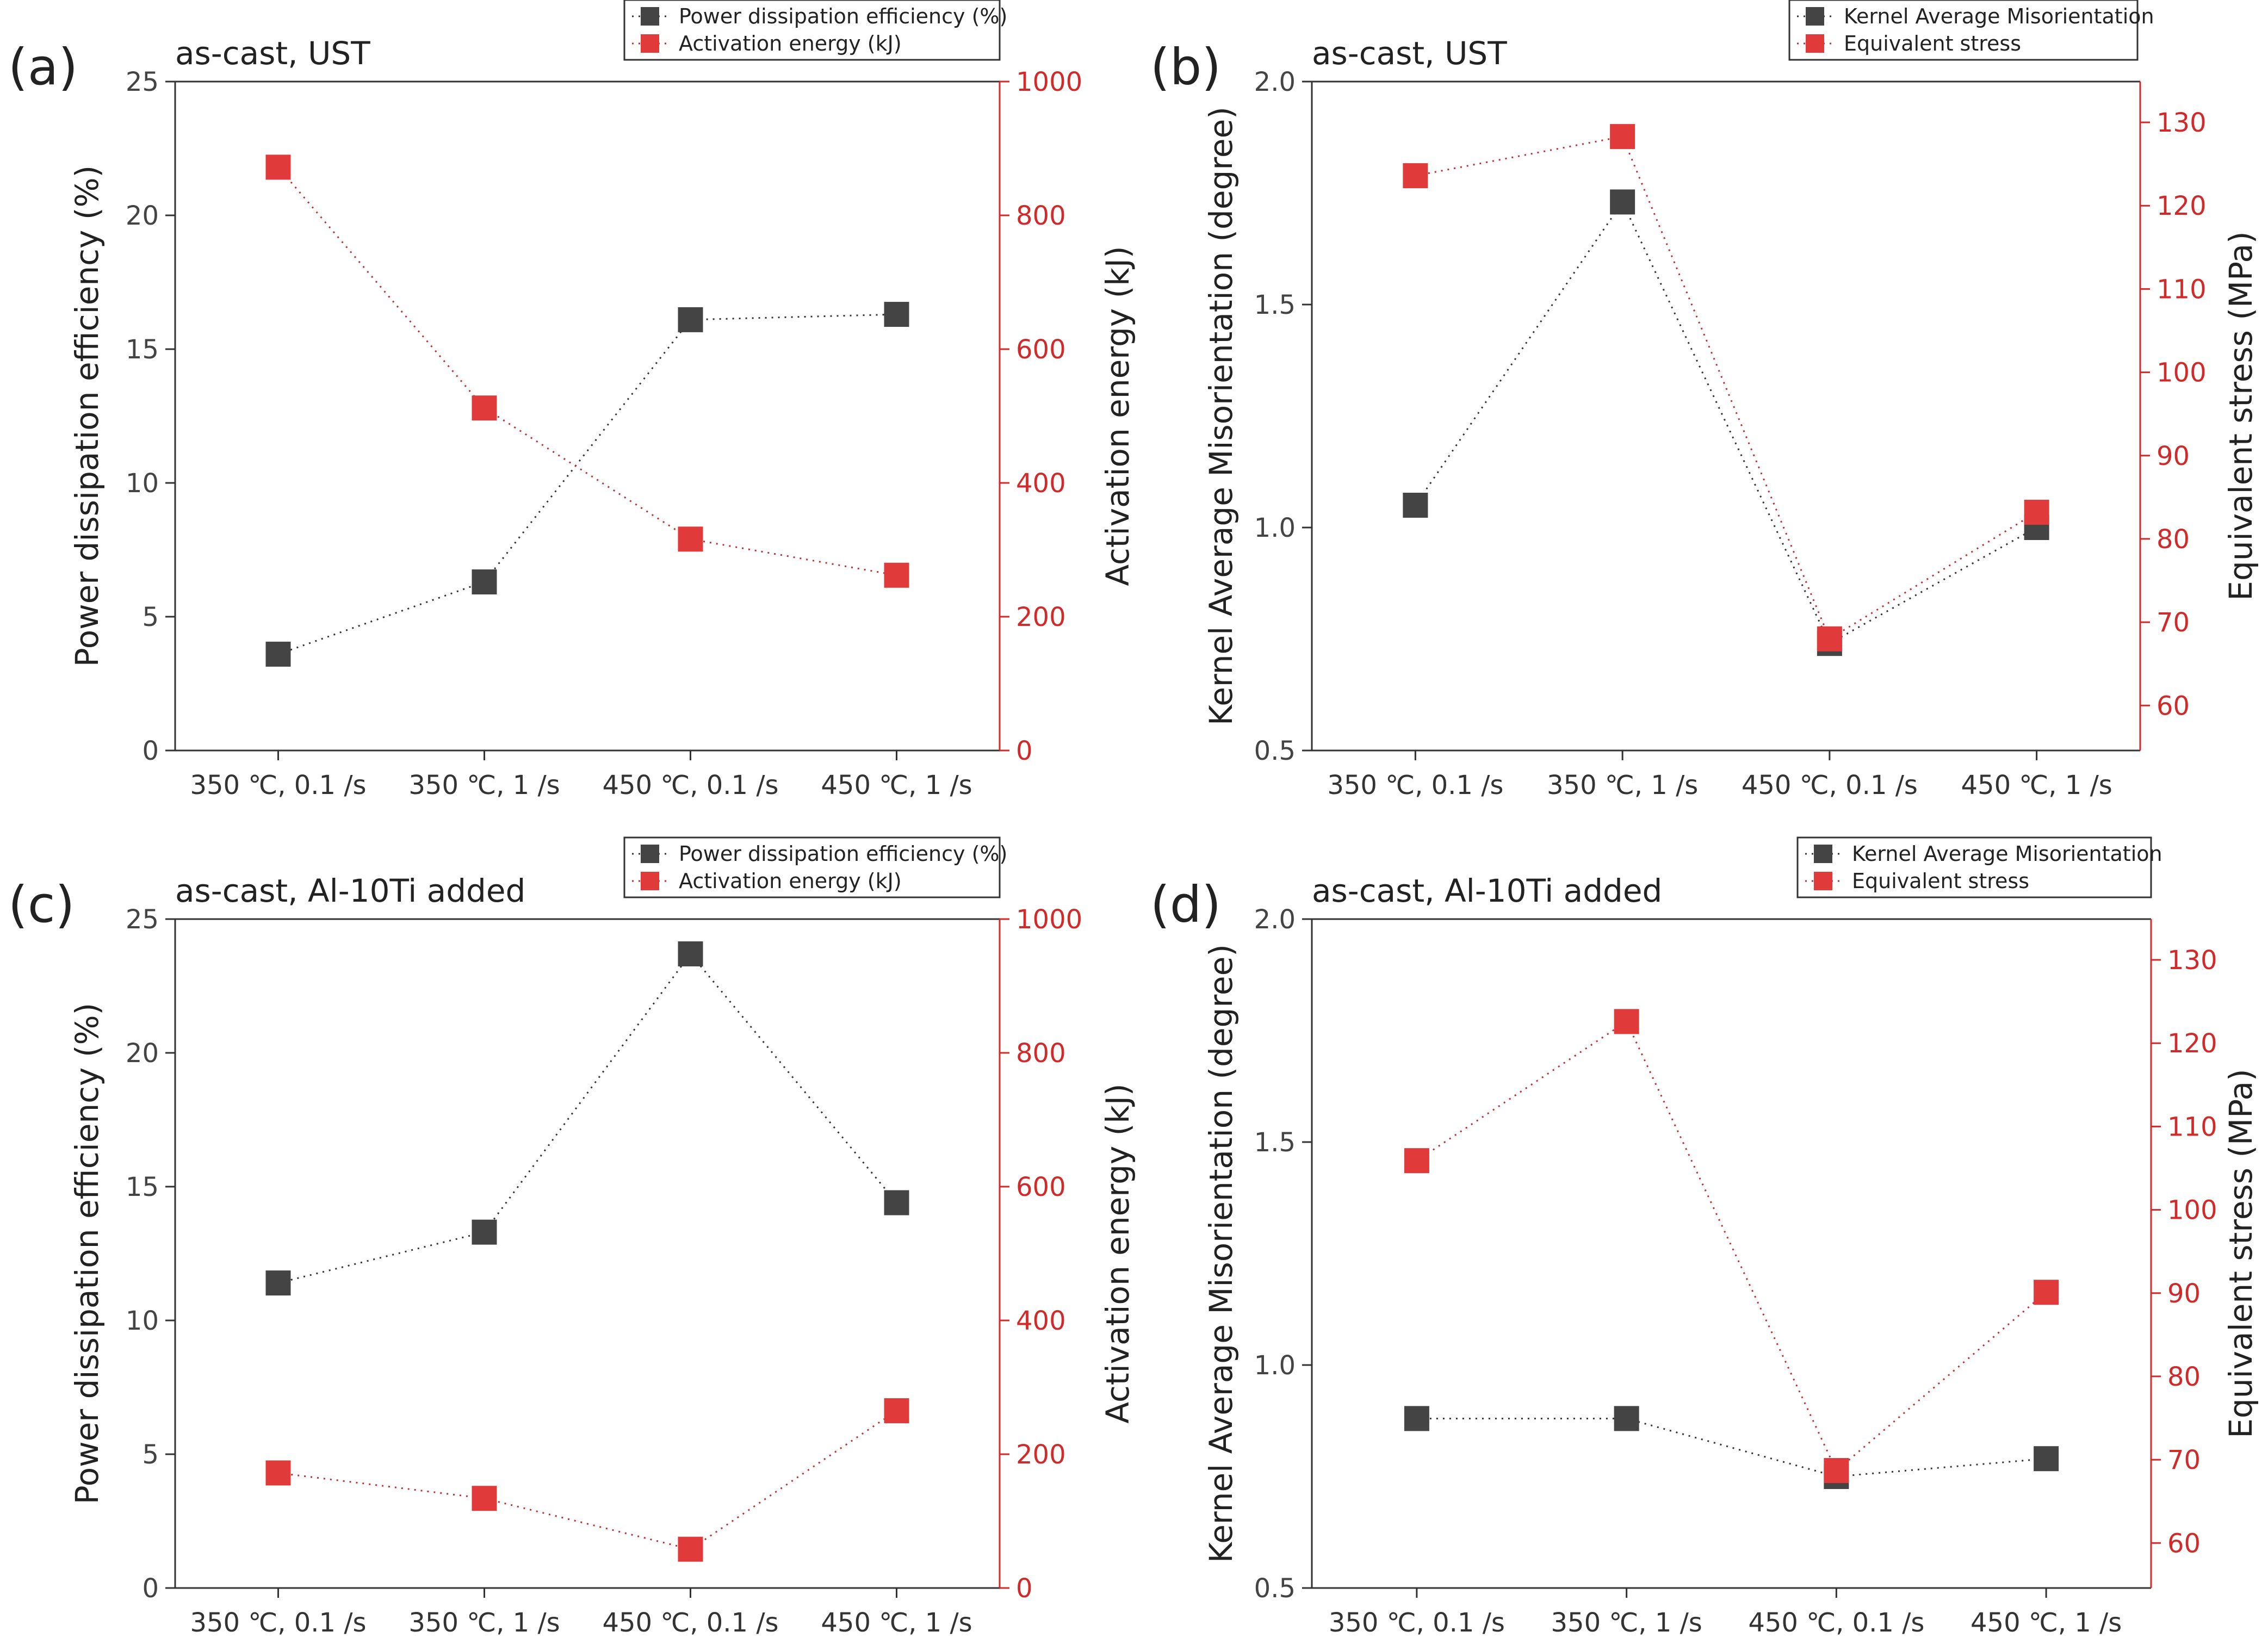 The image size is (2268, 1650). Describe the element at coordinates (2192, 1210) in the screenshot. I see `right-tick-label: 100` at that location.